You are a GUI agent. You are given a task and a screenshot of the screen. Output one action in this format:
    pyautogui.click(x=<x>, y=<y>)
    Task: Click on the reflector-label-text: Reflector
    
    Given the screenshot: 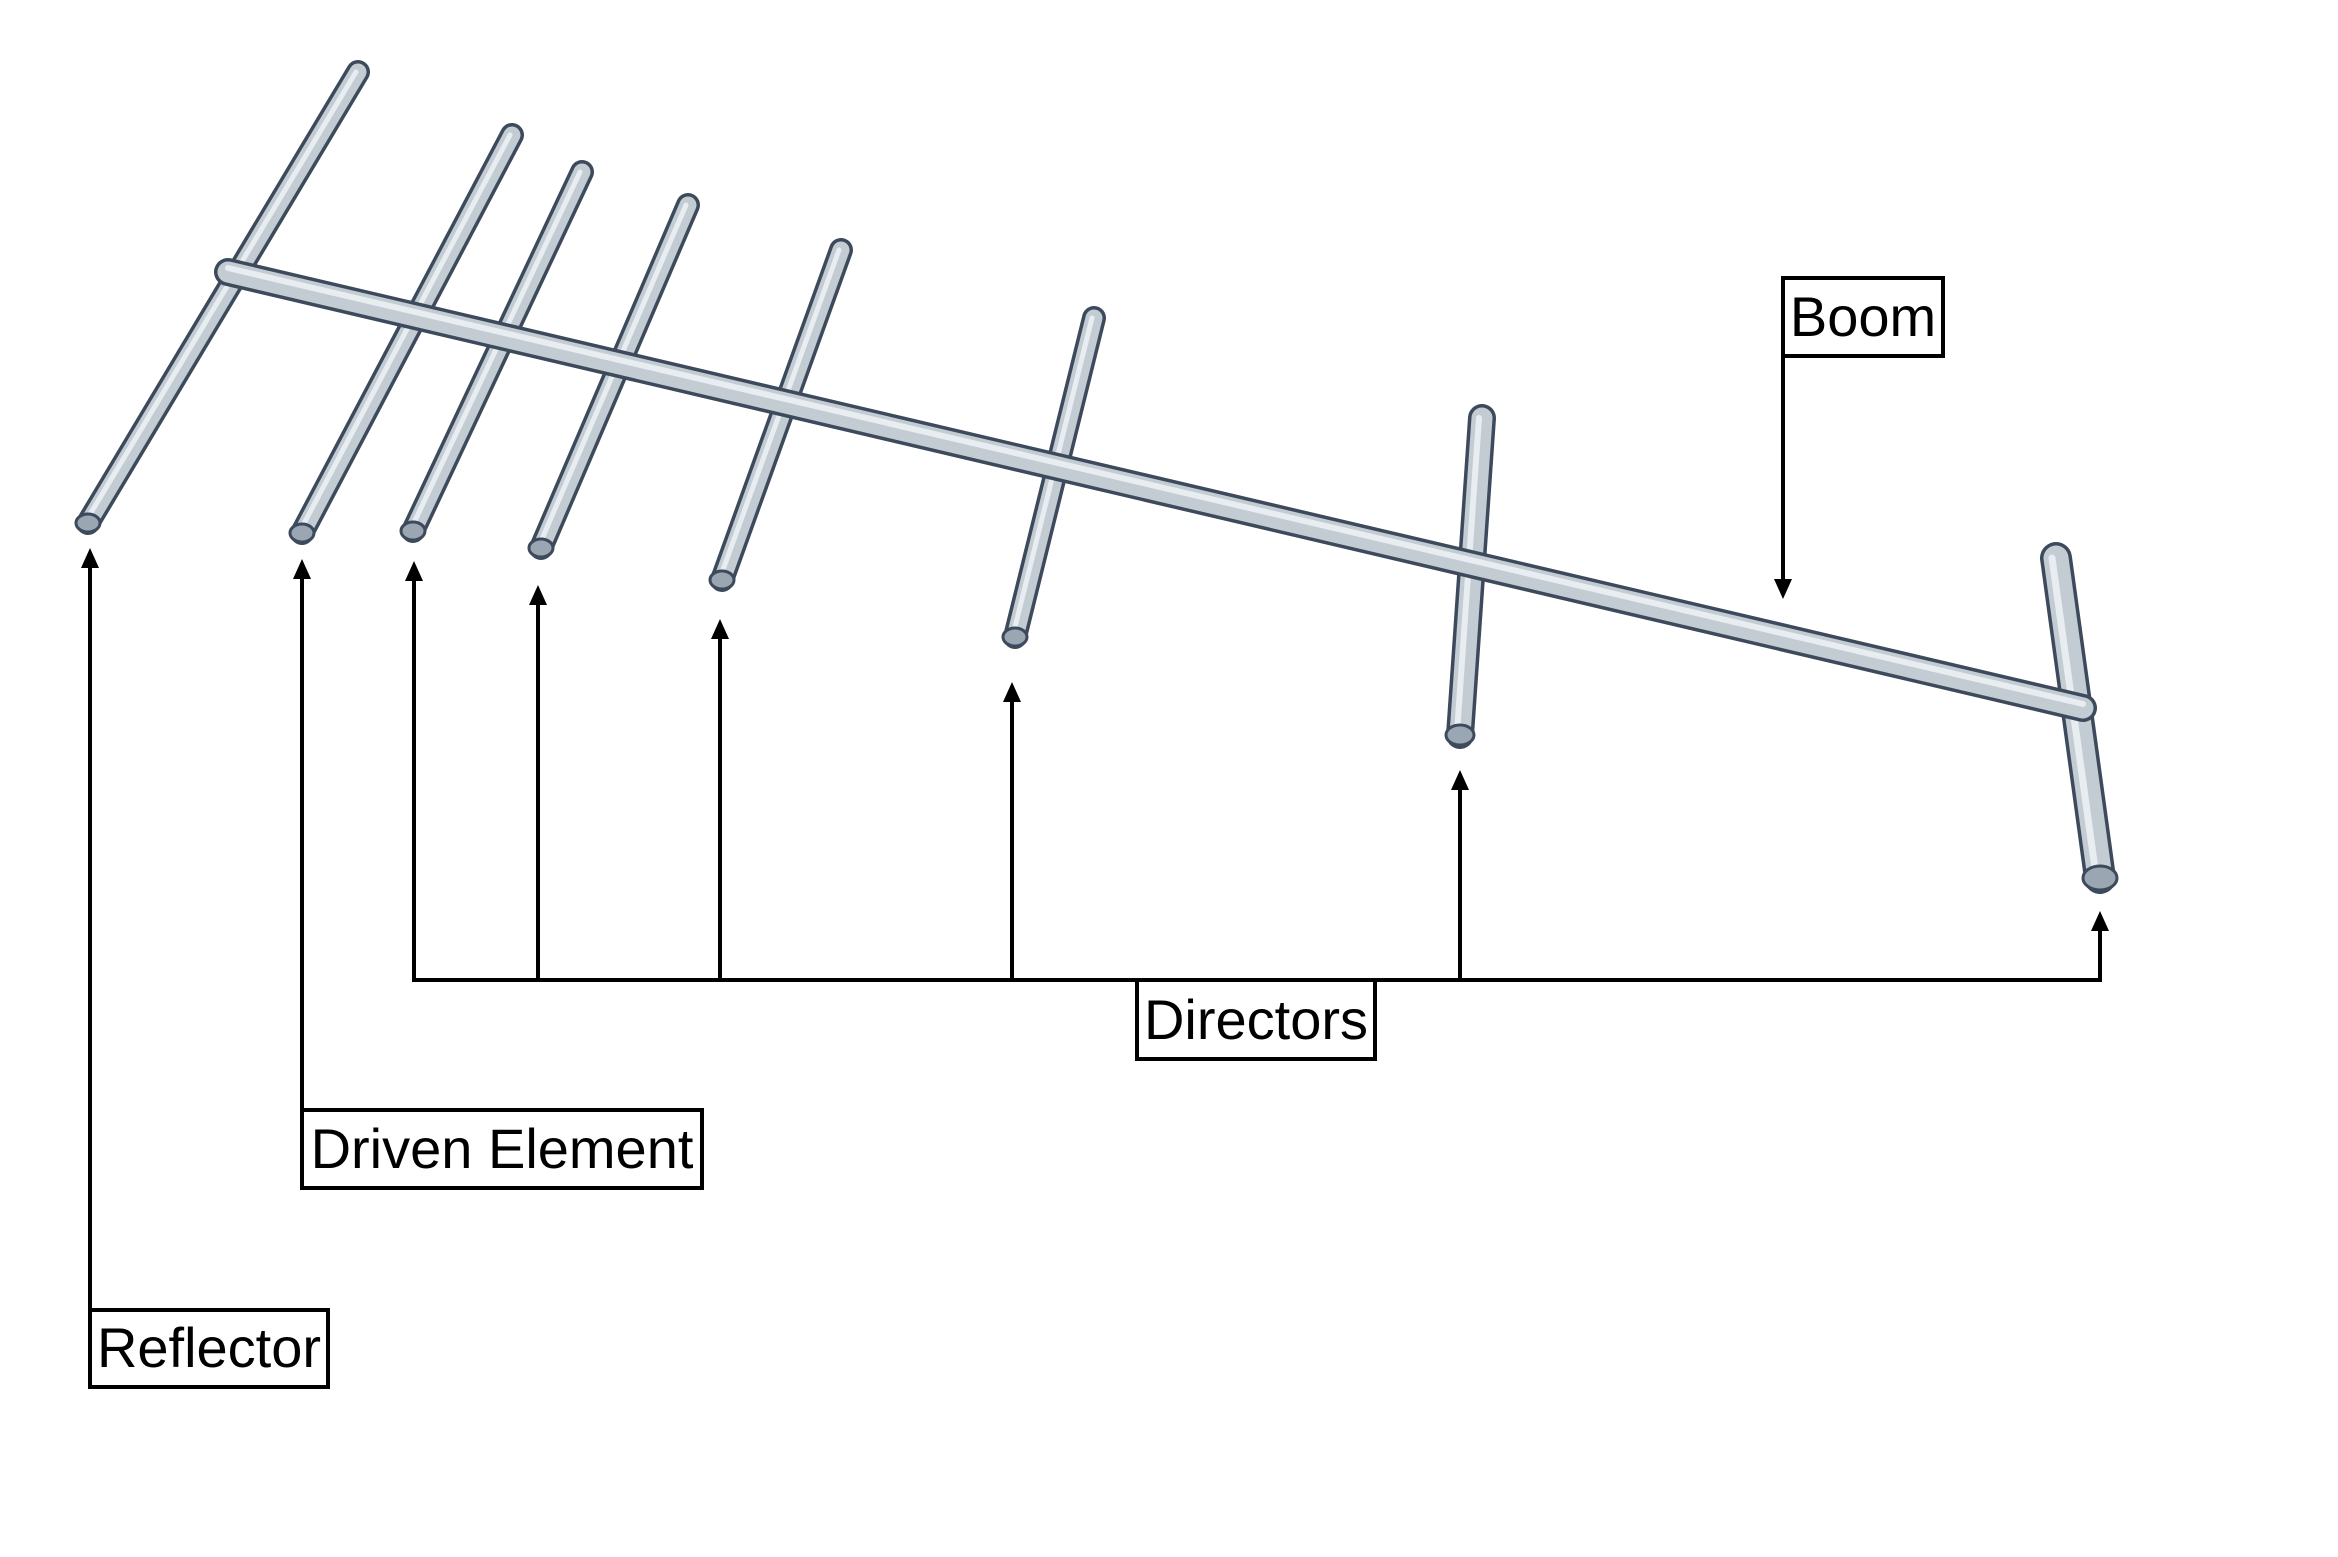 What is the action you would take?
    pyautogui.click(x=209, y=1347)
    